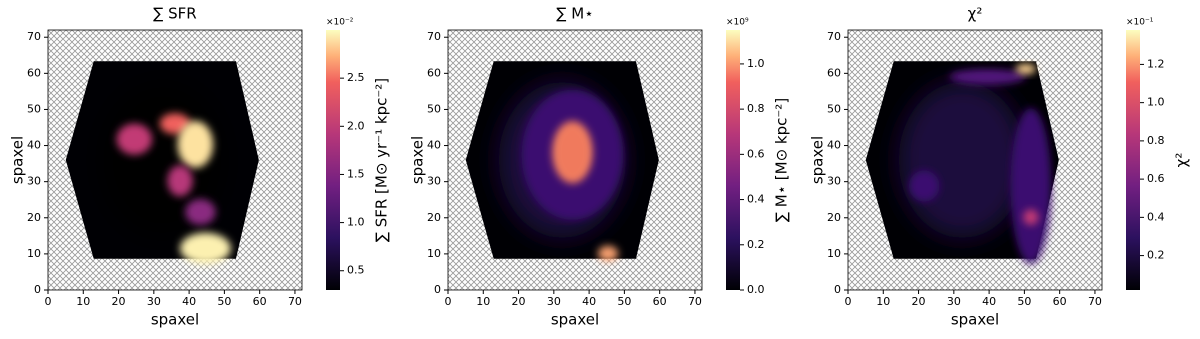 This screenshot has width=1200, height=339. I want to click on panel-title: χ², so click(975, 14).